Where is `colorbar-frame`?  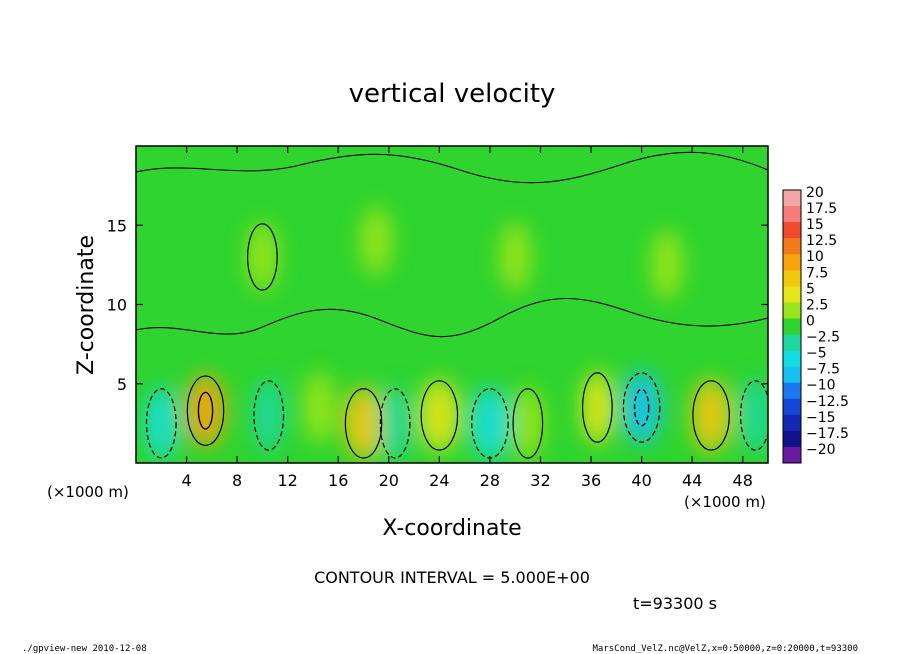
colorbar-frame is located at coordinates (792, 326).